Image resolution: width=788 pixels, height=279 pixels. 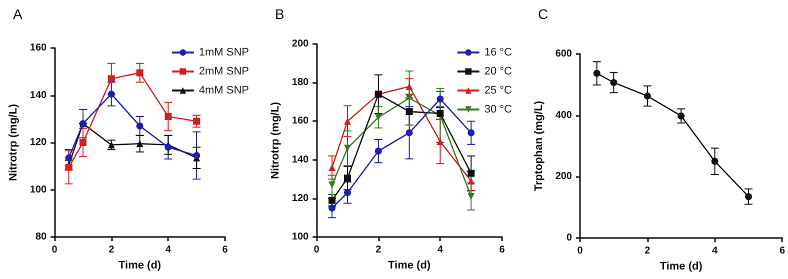 I want to click on legend-label: 2mM SNP, so click(x=224, y=72).